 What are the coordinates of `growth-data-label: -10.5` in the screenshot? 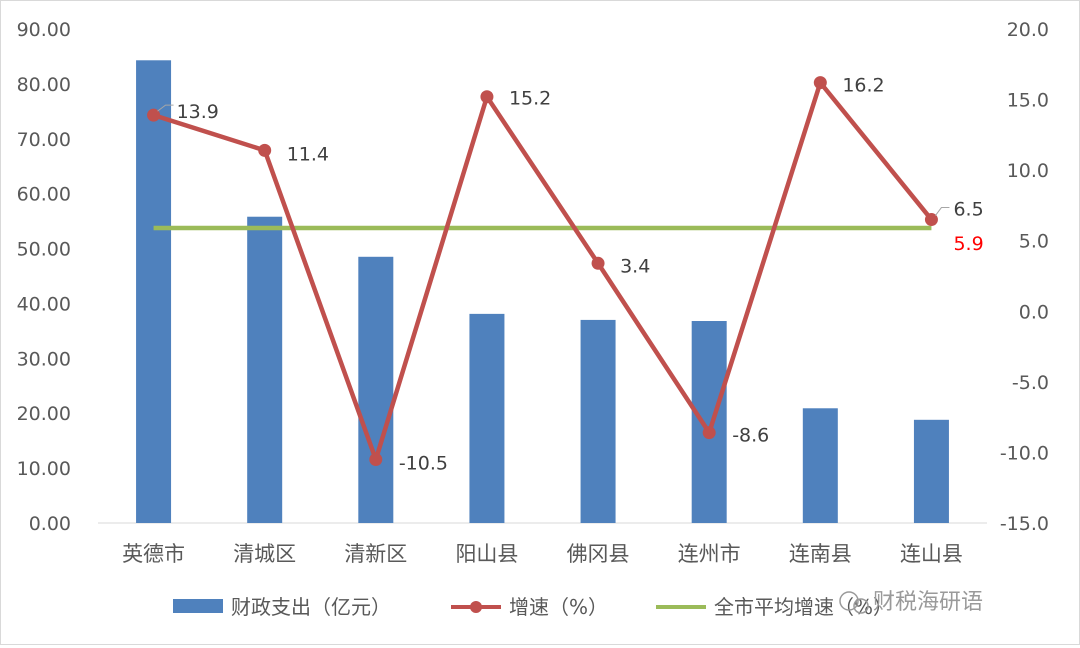 It's located at (423, 463).